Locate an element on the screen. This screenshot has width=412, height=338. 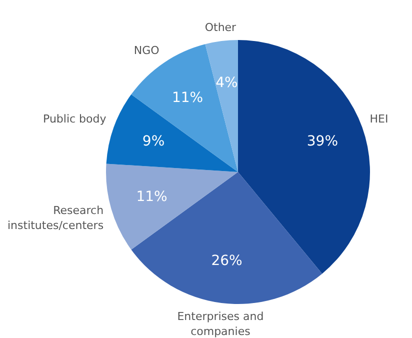
slice-label: HEI is located at coordinates (379, 119).